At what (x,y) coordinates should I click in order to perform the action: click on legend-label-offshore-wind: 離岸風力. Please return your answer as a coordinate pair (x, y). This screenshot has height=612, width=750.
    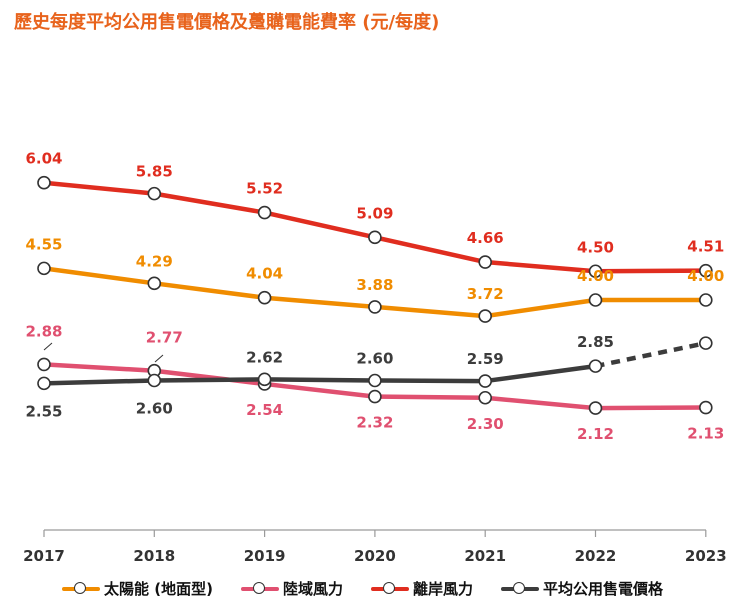
    Looking at the image, I should click on (442, 589).